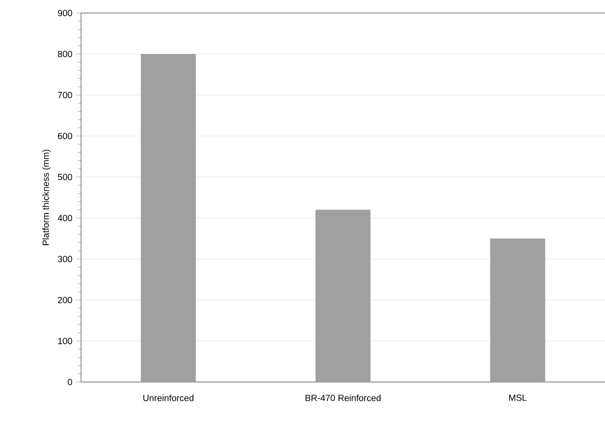  I want to click on y-axis-title: Platform thickness (mm), so click(46, 198).